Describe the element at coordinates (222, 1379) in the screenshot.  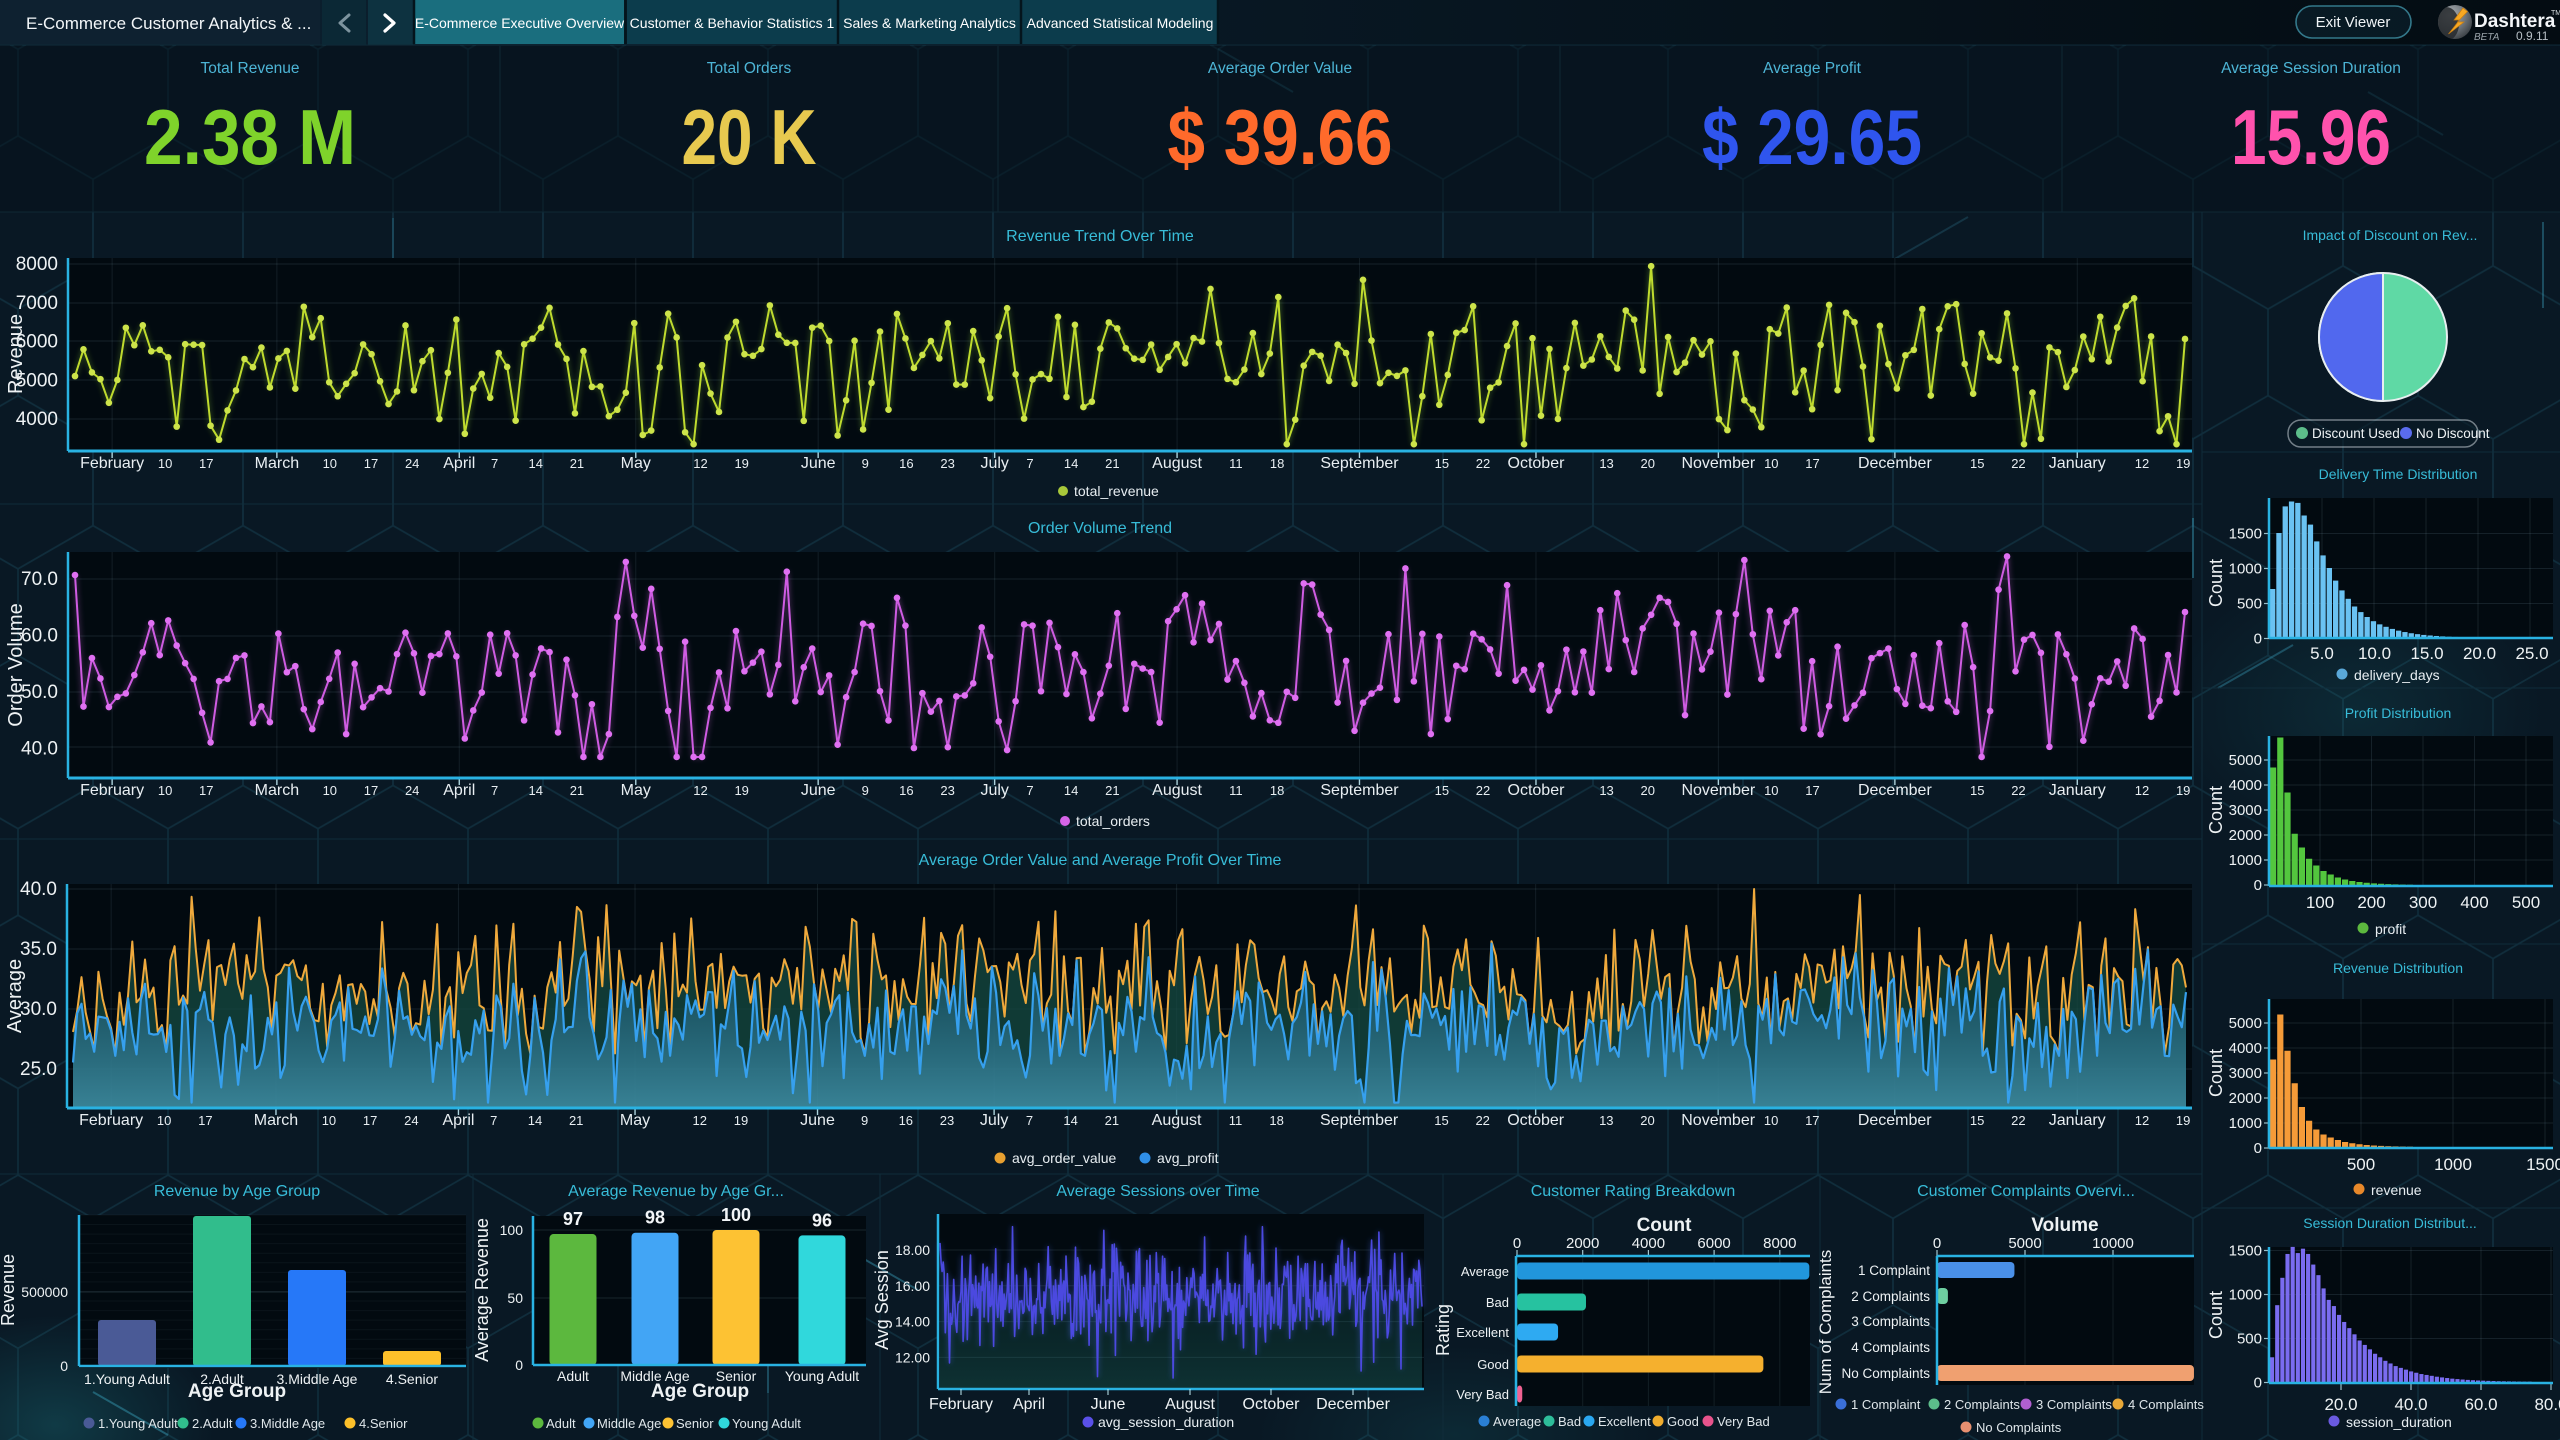
I see `svg-text: 2.Adult` at that location.